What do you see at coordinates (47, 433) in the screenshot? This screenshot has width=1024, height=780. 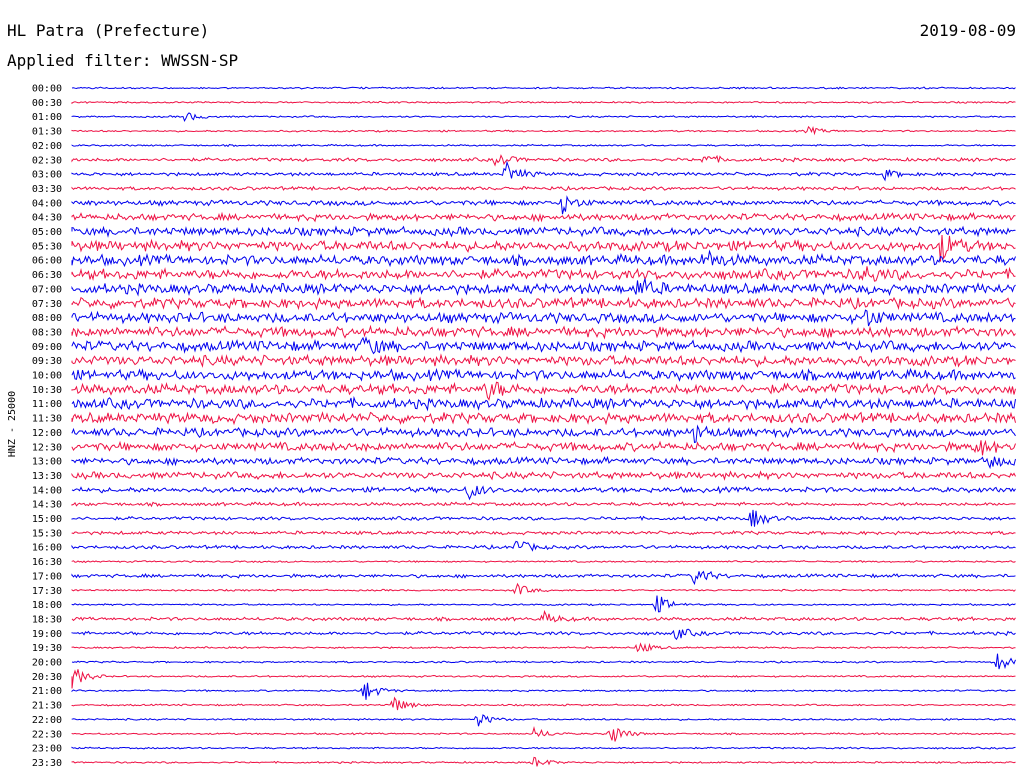 I see `time-tick-label: 12:00` at bounding box center [47, 433].